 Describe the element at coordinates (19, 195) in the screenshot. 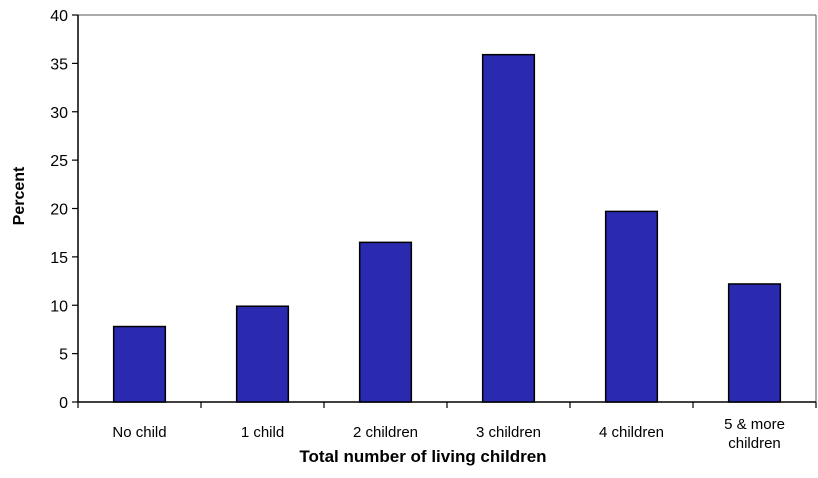

I see `y-axis-title: Percent` at that location.